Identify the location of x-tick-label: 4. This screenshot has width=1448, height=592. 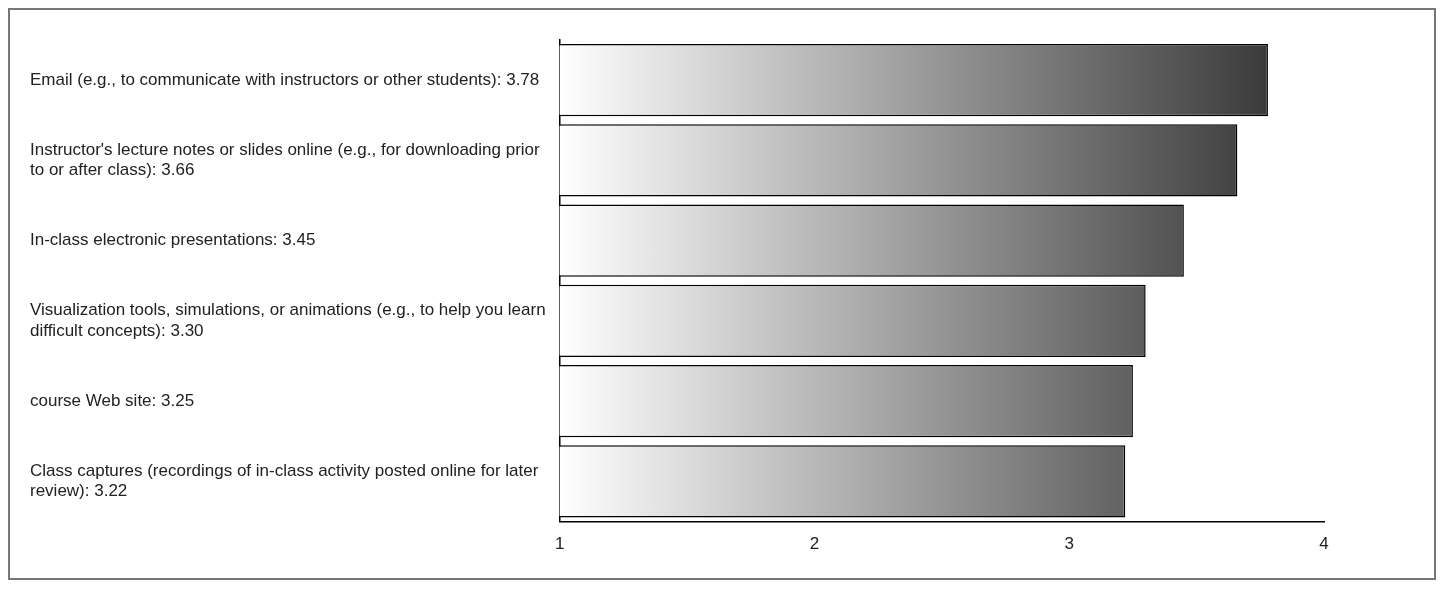
(1324, 544).